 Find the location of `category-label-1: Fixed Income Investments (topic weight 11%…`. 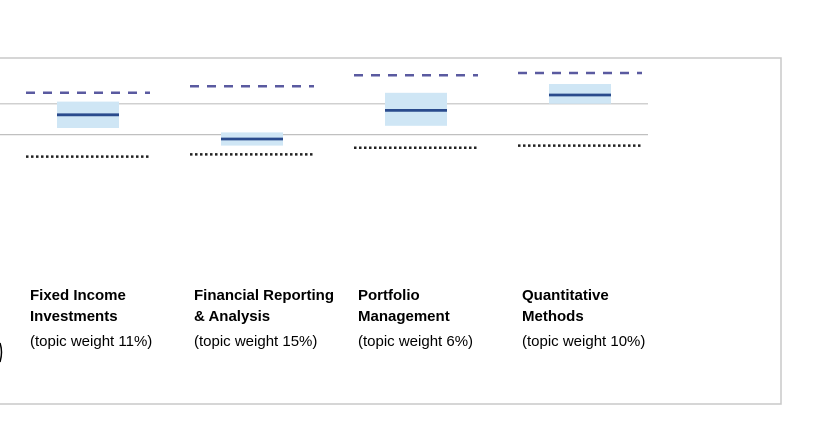

category-label-1: Fixed Income Investments (topic weight 11%… is located at coordinates (91, 318).